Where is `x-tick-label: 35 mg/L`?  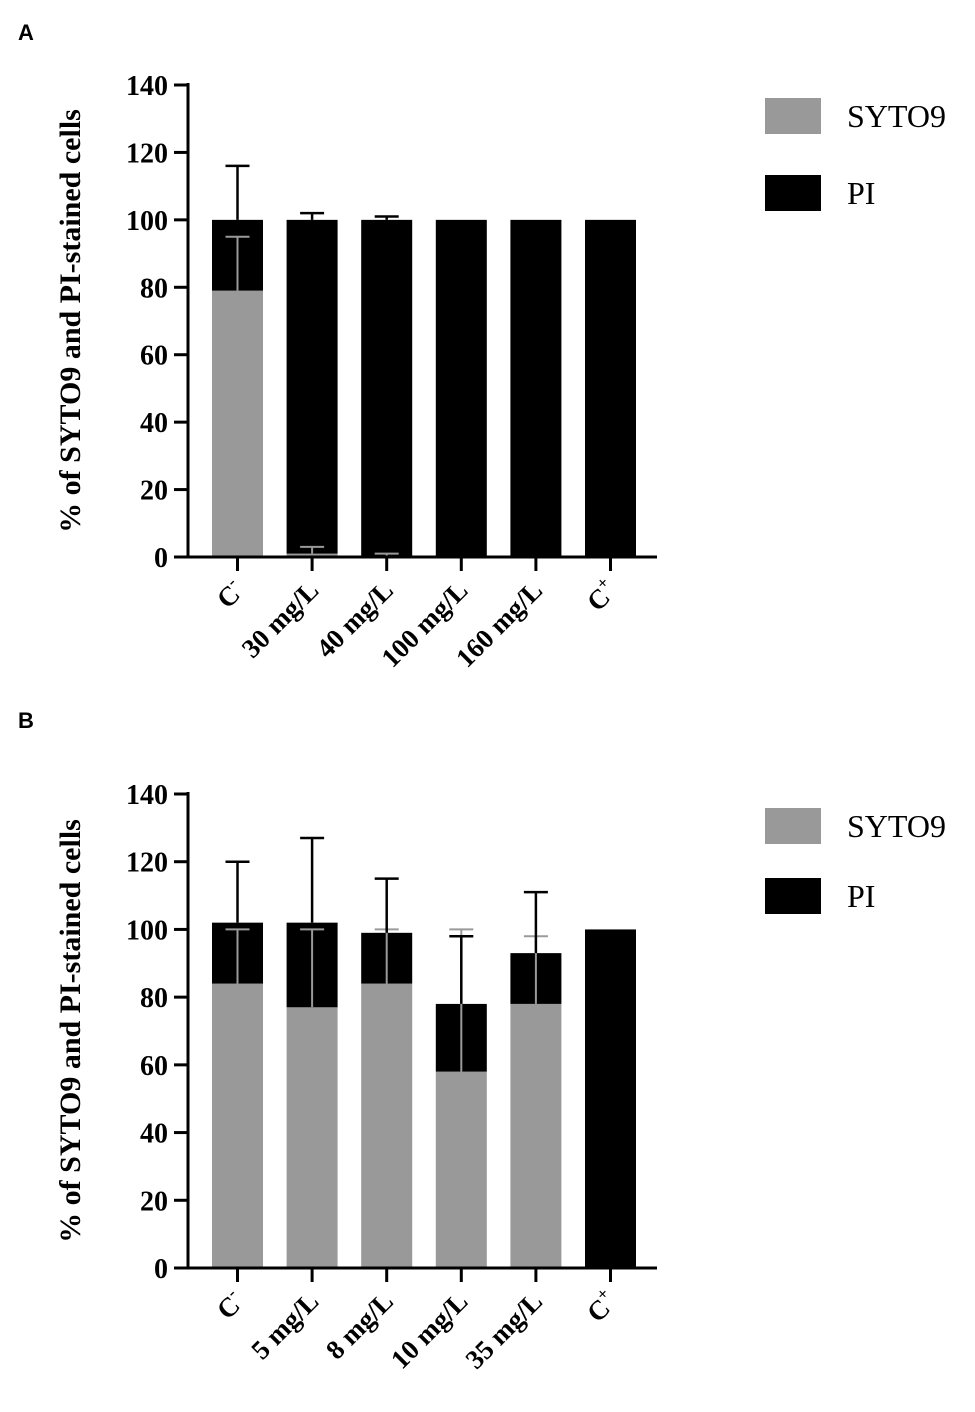 x-tick-label: 35 mg/L is located at coordinates (504, 1330).